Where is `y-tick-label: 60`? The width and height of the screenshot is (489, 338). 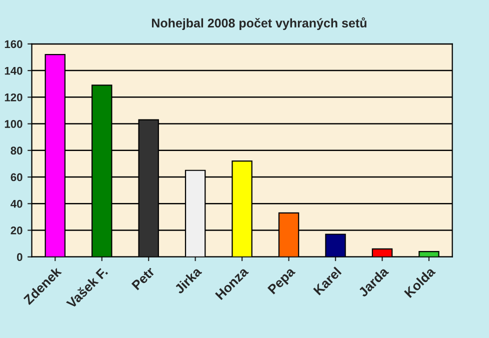 y-tick-label: 60 is located at coordinates (16, 177).